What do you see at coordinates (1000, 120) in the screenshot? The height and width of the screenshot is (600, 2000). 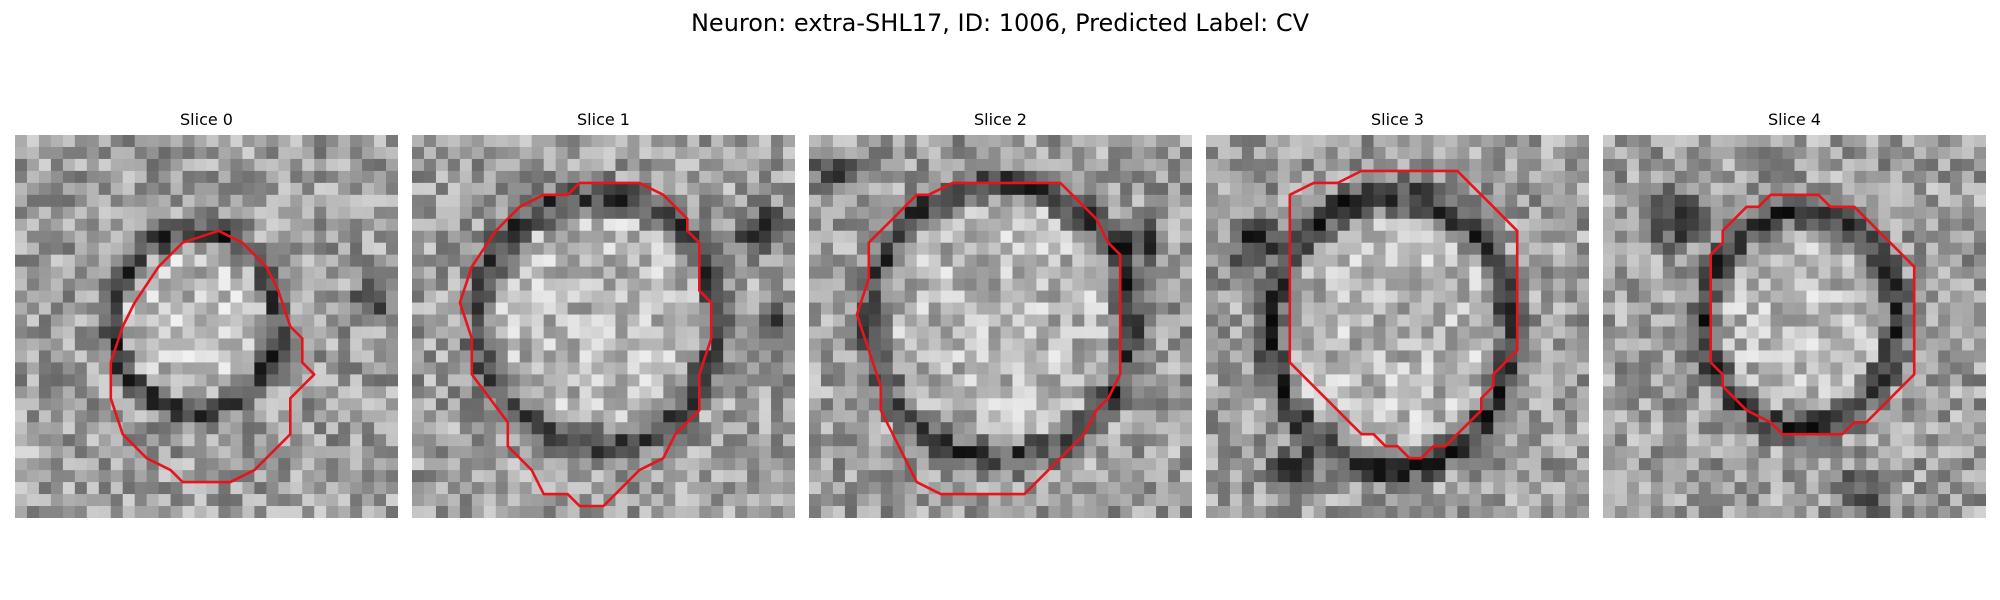 I see `slice-title-2: Slice 2` at bounding box center [1000, 120].